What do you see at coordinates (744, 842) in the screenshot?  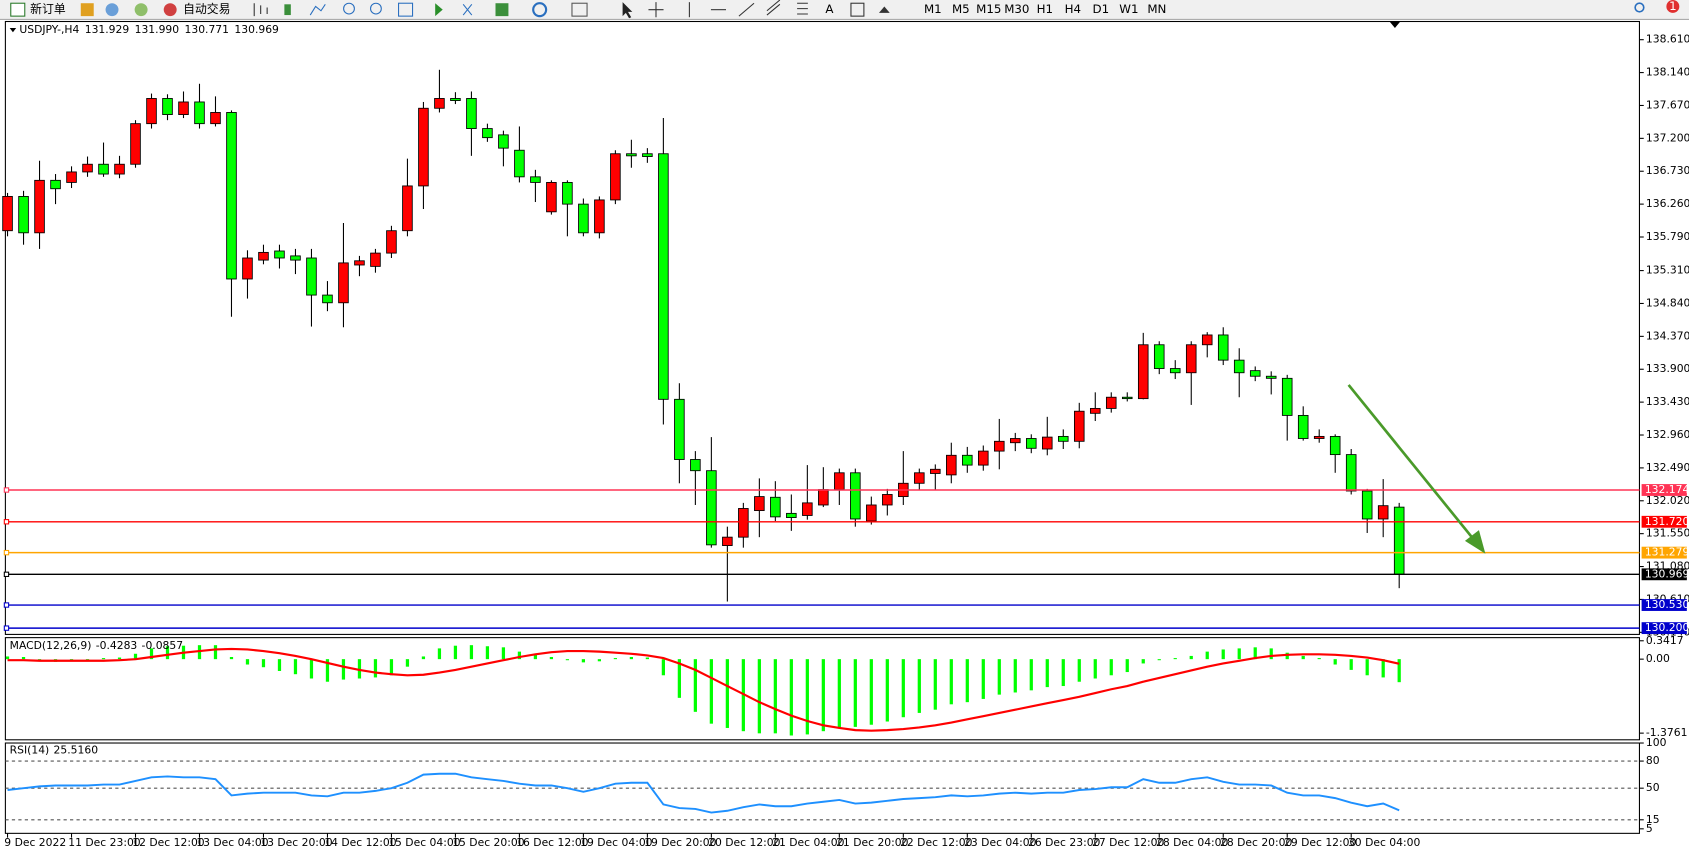 I see `x-tick-label: 20 Dec 12:00` at bounding box center [744, 842].